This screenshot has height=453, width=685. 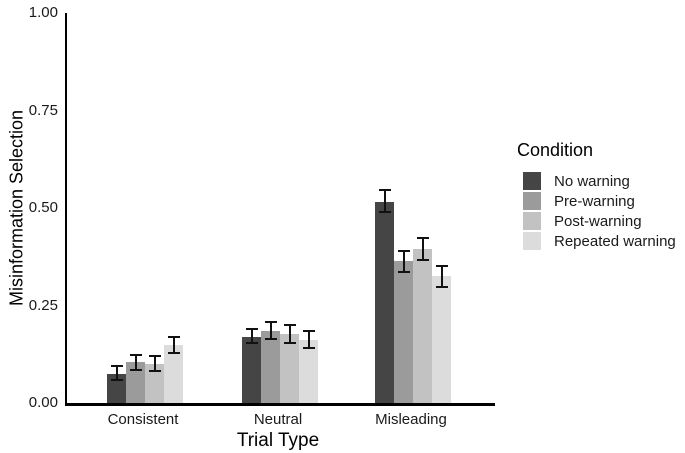 I want to click on bar-neutral-pre-warning, so click(x=270, y=366).